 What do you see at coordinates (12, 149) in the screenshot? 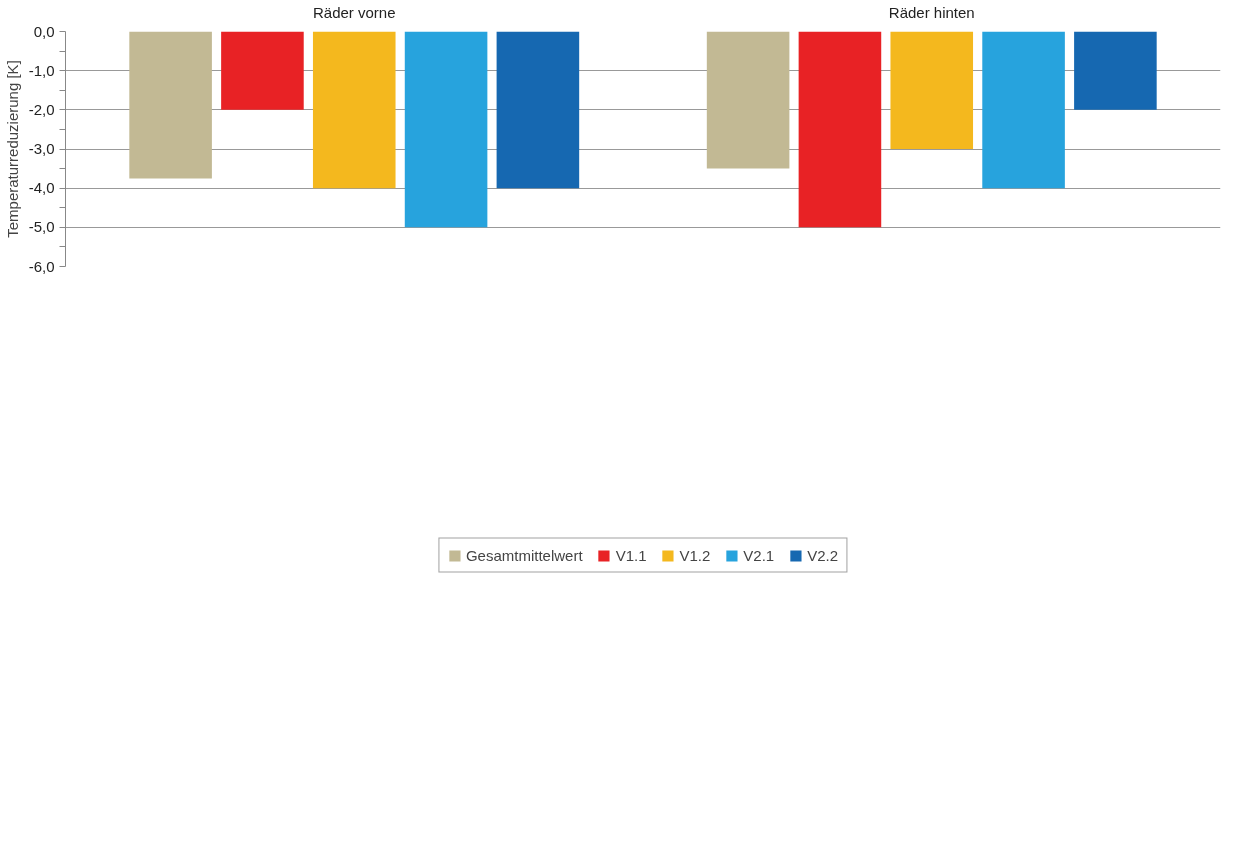
I see `y-axis-title: Temperaturreduzierung [K]` at bounding box center [12, 149].